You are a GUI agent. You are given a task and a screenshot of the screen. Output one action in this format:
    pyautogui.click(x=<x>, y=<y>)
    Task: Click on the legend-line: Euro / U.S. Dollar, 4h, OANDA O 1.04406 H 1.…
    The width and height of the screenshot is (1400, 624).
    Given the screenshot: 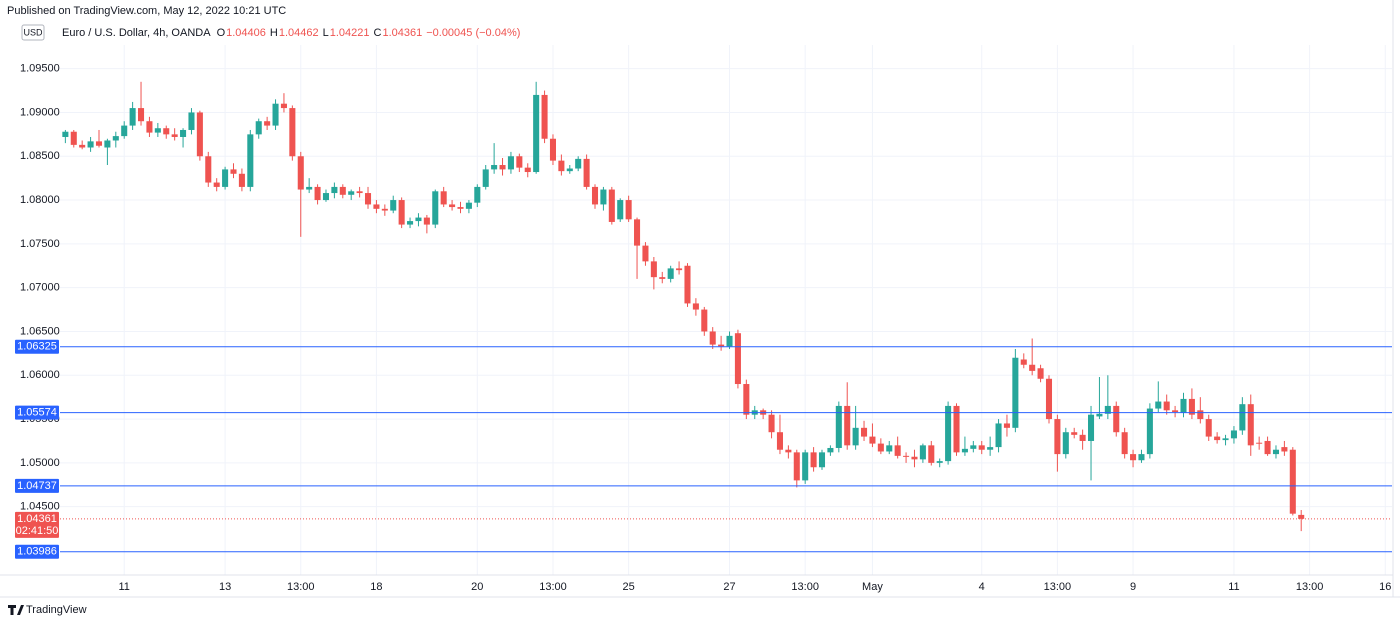 What is the action you would take?
    pyautogui.click(x=291, y=33)
    